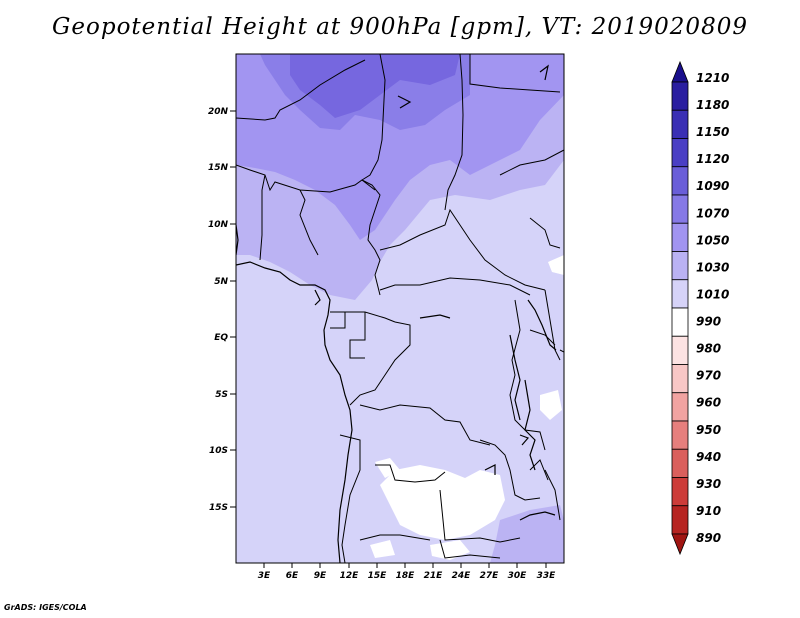 This screenshot has width=800, height=618. I want to click on lat-label: 5N, so click(221, 282).